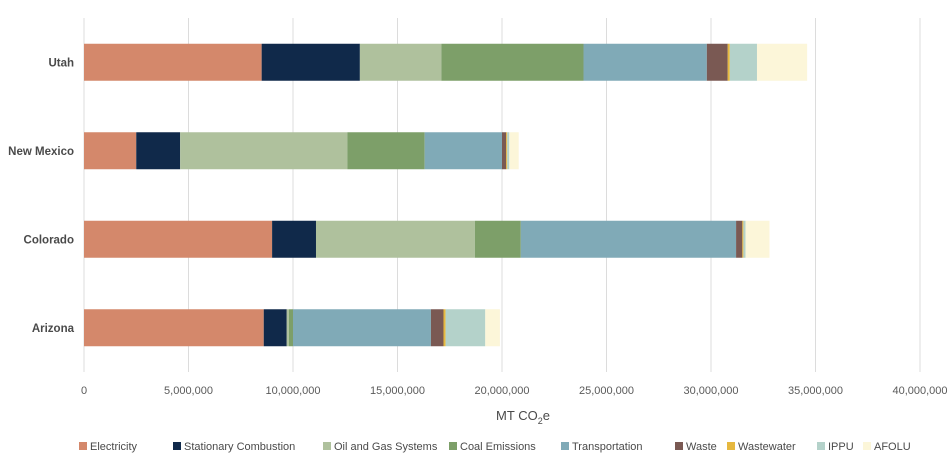 This screenshot has width=952, height=461. What do you see at coordinates (292, 391) in the screenshot?
I see `x-tick-label: 10,000,000` at bounding box center [292, 391].